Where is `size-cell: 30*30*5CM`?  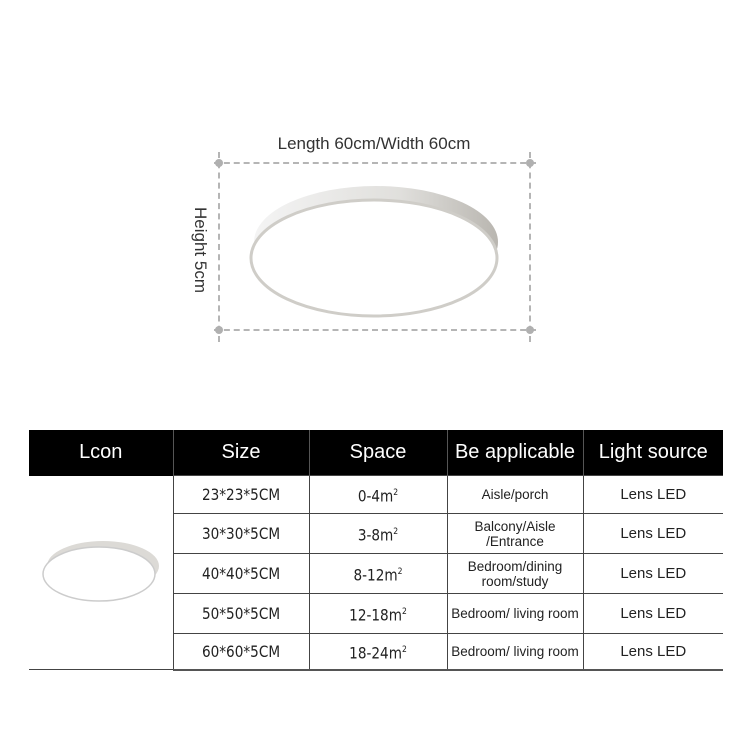 size-cell: 30*30*5CM is located at coordinates (241, 533).